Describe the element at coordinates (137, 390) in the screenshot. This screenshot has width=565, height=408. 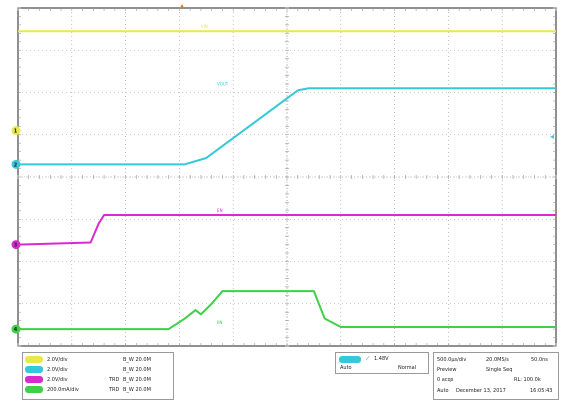
I see `ch4-bw: B_W 20.0M` at that location.